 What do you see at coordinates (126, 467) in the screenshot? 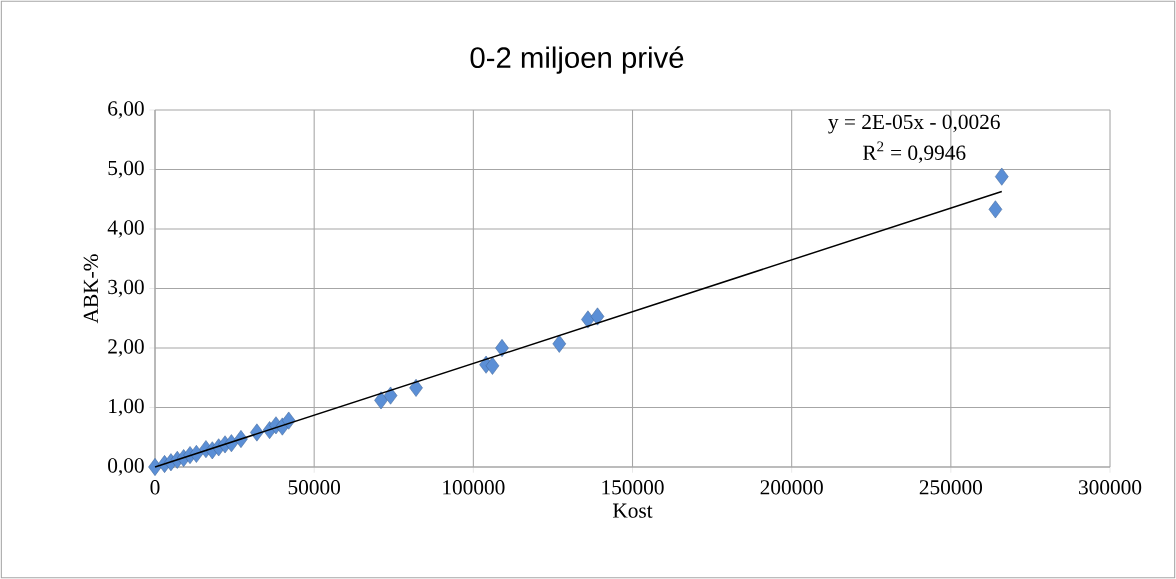
I see `y-tick-label: 0,00` at bounding box center [126, 467].